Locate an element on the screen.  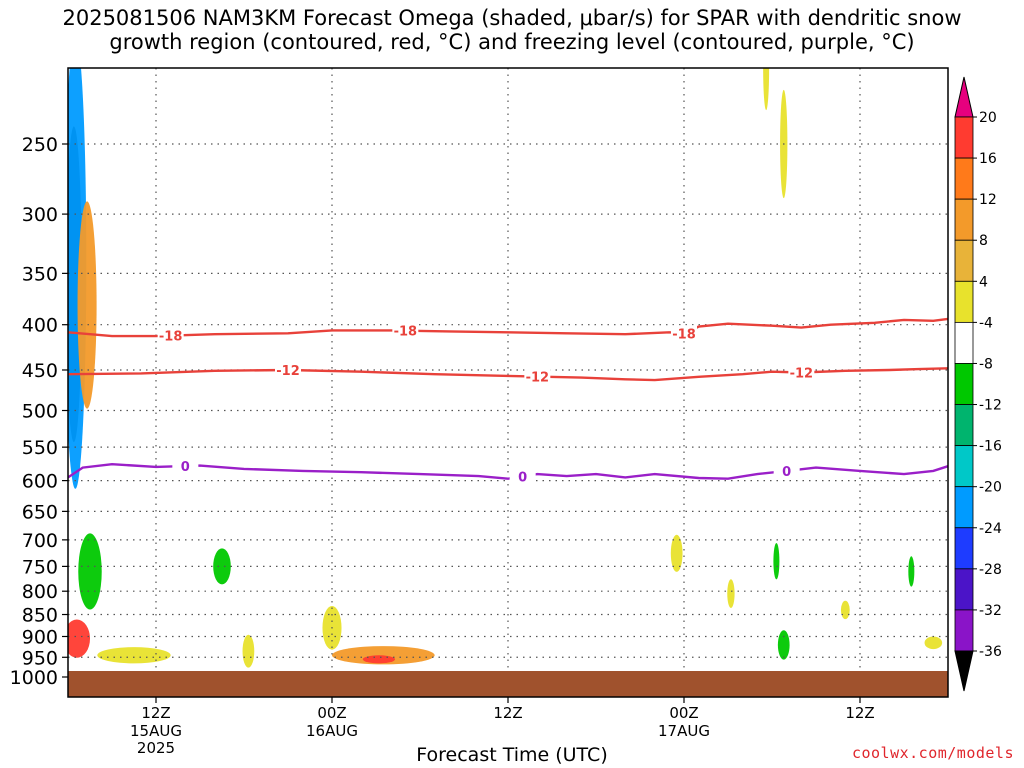
colorbar-label: 12 is located at coordinates (988, 200).